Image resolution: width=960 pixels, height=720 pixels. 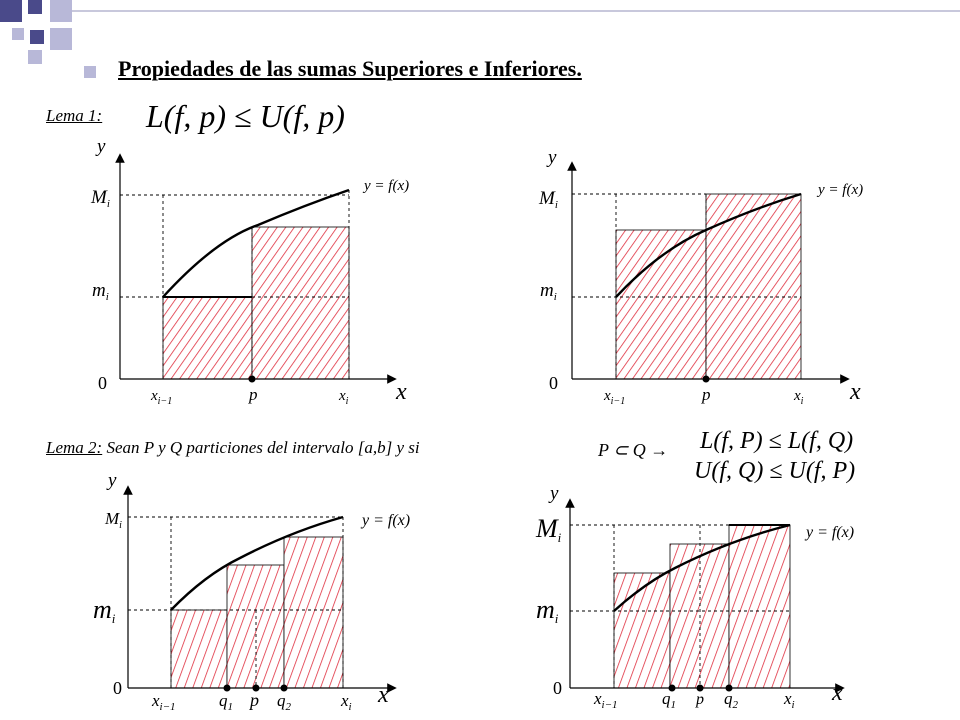 I want to click on graph-refined-upper-sum: y x 0 Mi mi y = f(x) xi−1 q1 p q2 xi, so click(x=694, y=597).